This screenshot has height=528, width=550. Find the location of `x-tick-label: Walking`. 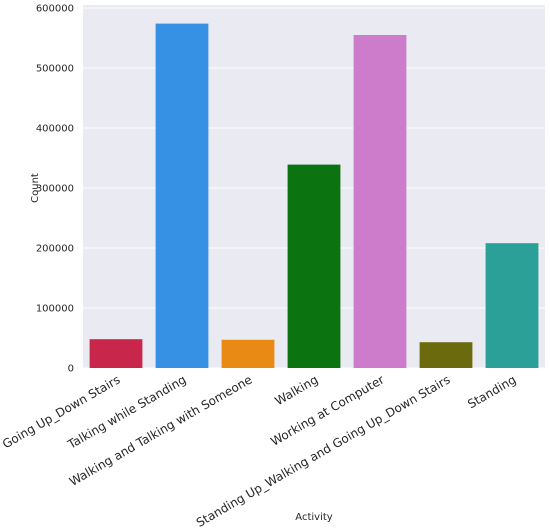

x-tick-label: Walking is located at coordinates (297, 390).